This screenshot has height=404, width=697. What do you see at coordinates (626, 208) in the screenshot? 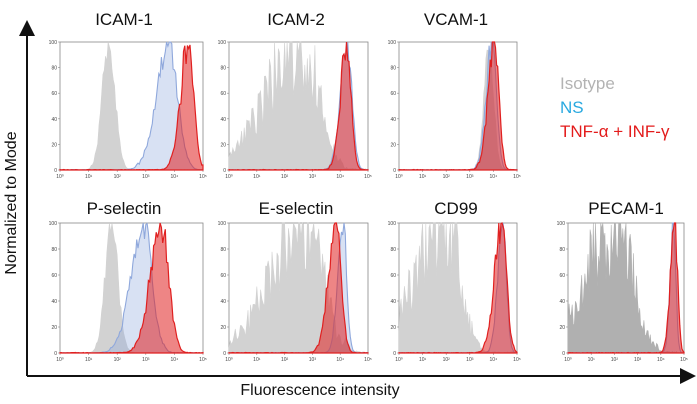
I see `panel-title: PECAM-1` at bounding box center [626, 208].